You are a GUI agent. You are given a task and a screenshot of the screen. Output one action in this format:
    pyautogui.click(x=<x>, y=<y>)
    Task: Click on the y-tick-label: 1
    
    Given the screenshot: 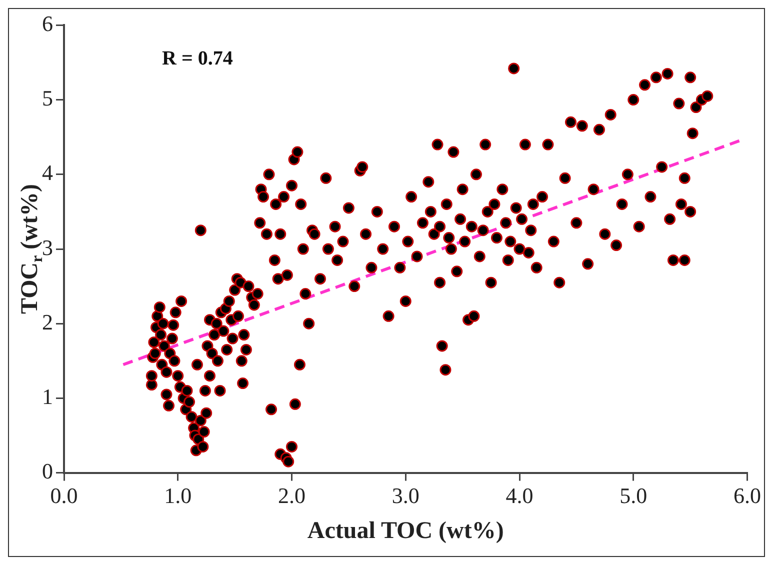 What is the action you would take?
    pyautogui.click(x=47, y=396)
    